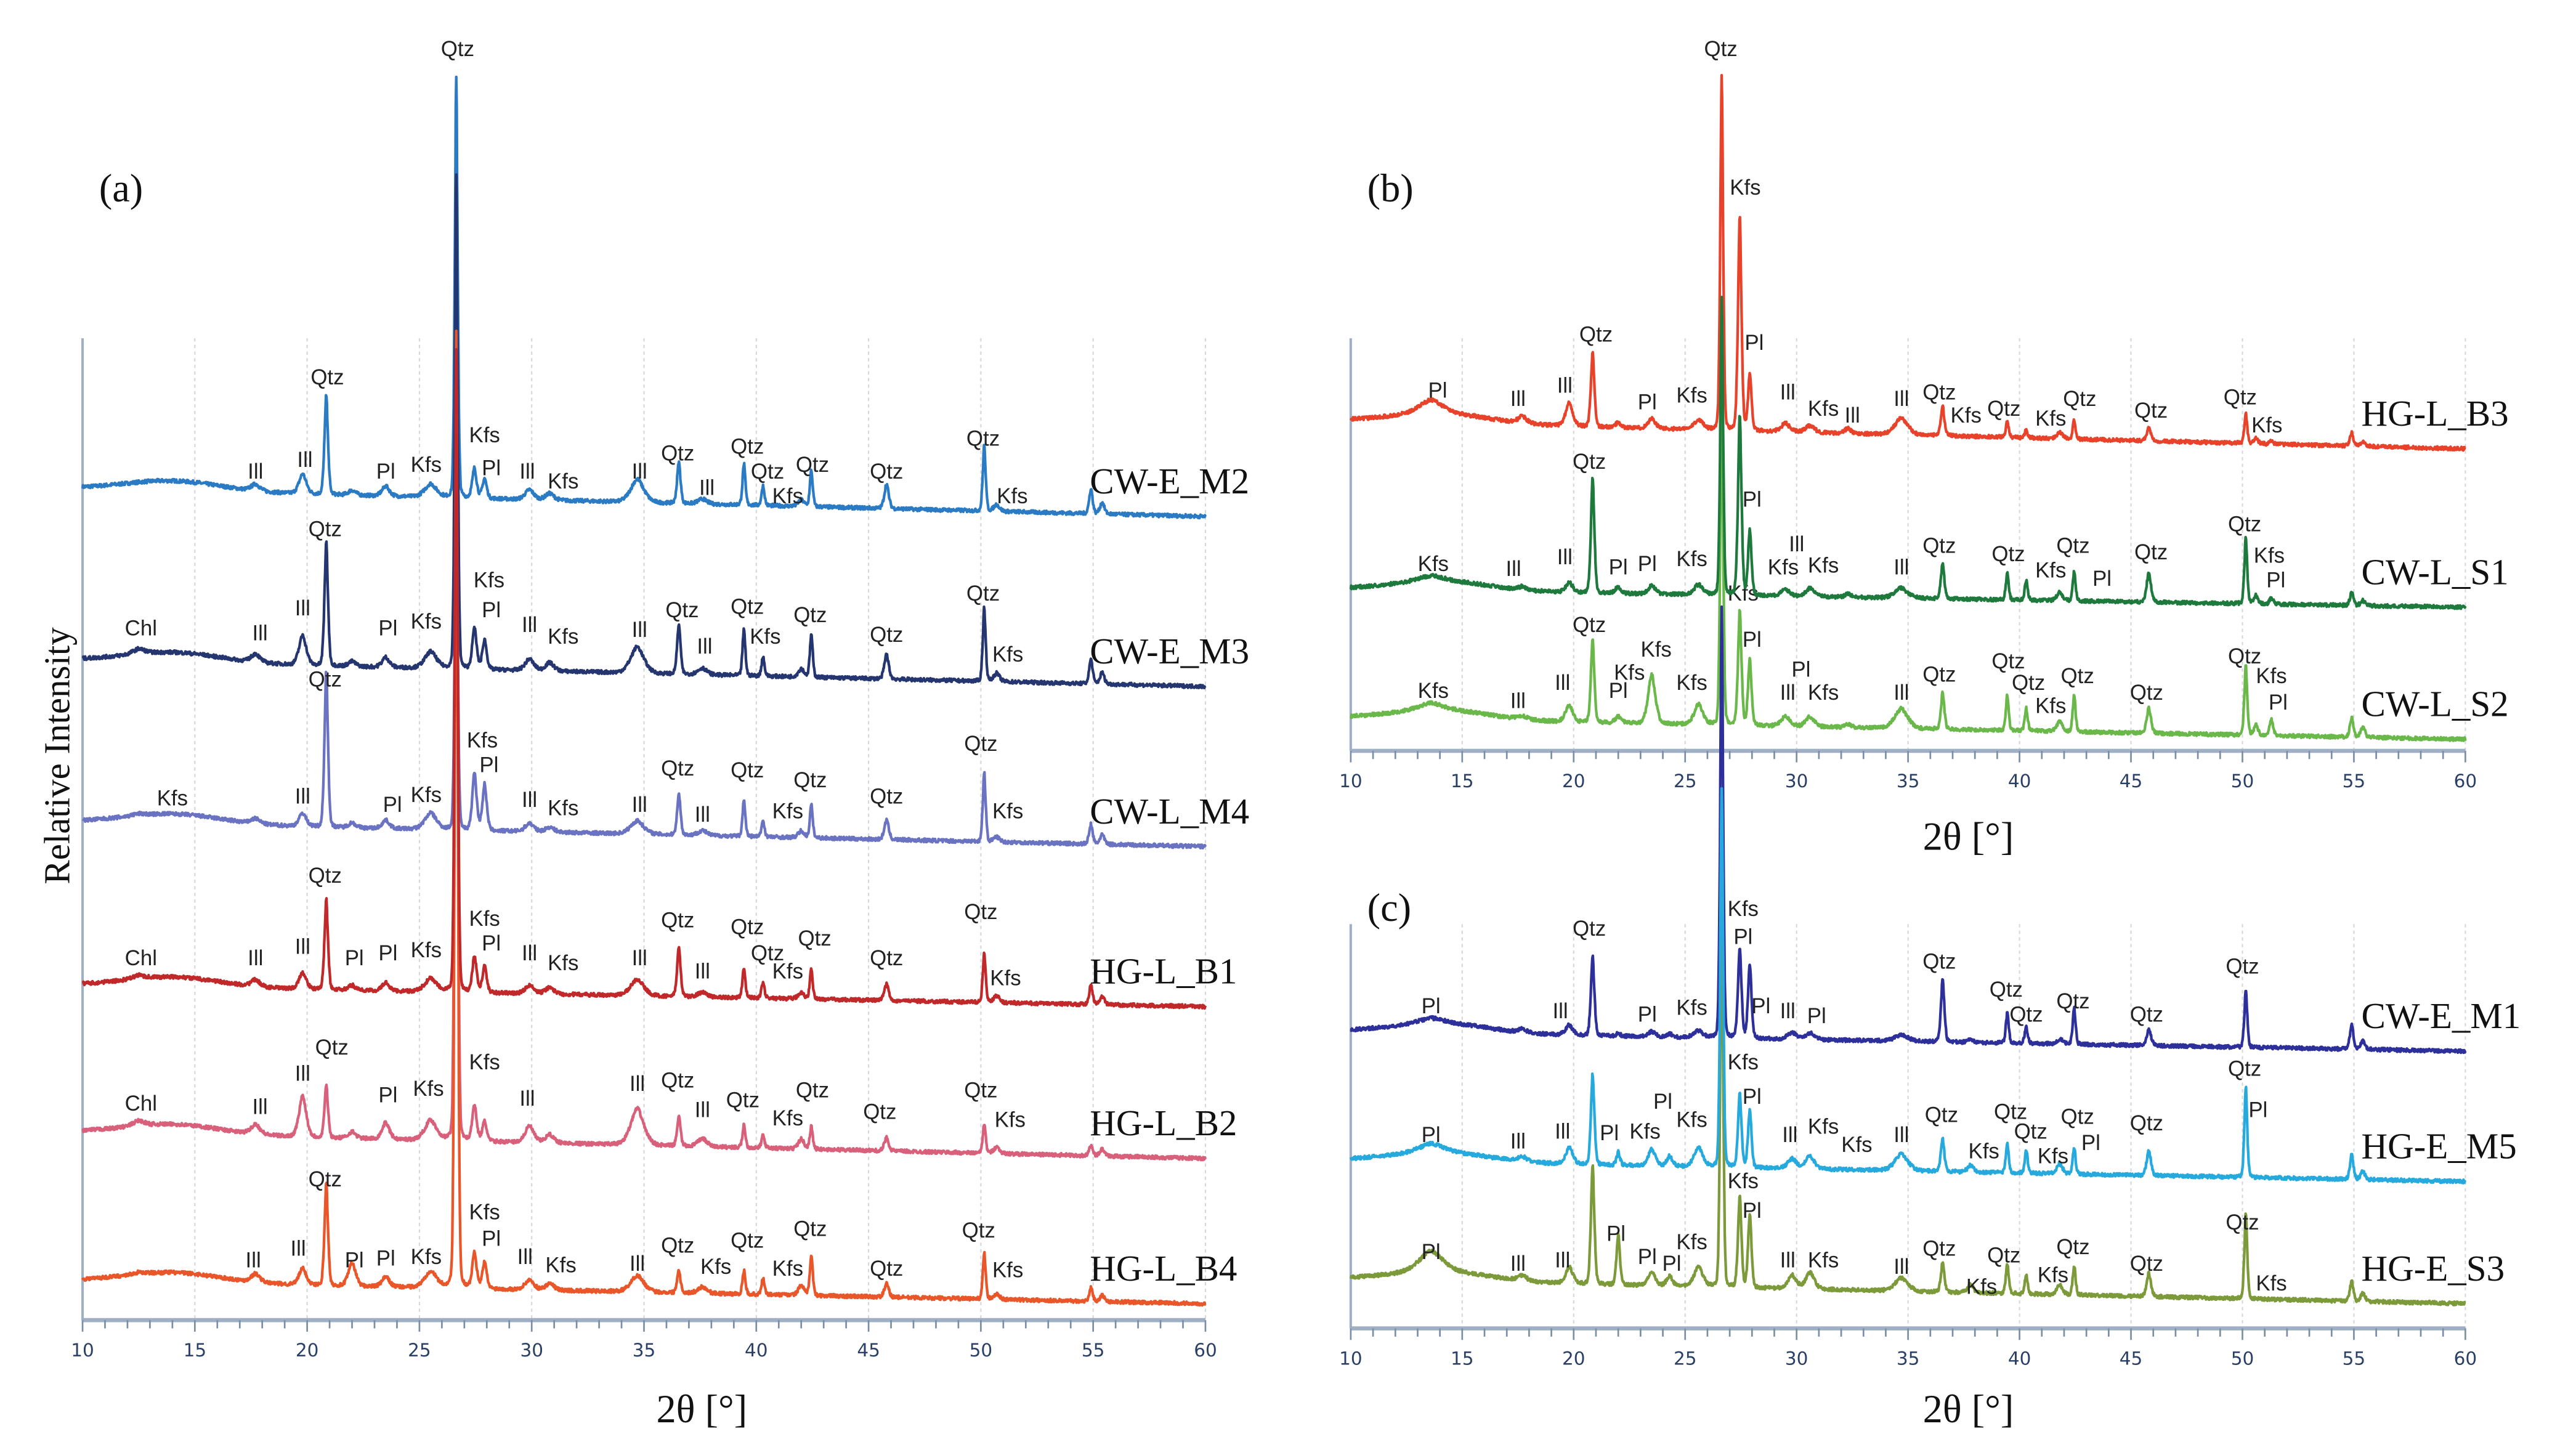  I want to click on x-tick-label: 45, so click(2131, 782).